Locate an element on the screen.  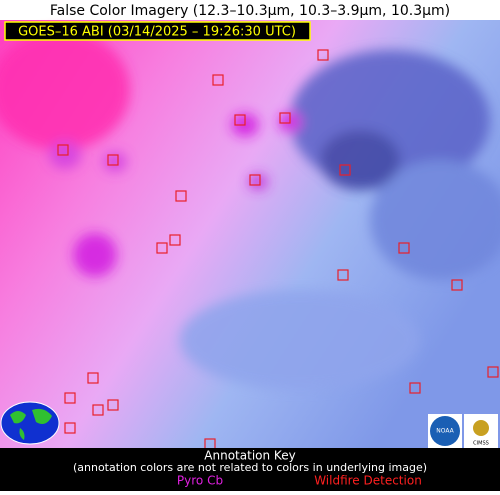
subtitle: GOES–16 ABI (03/14/2025 – 19:26:30 UTC) is located at coordinates (157, 32).